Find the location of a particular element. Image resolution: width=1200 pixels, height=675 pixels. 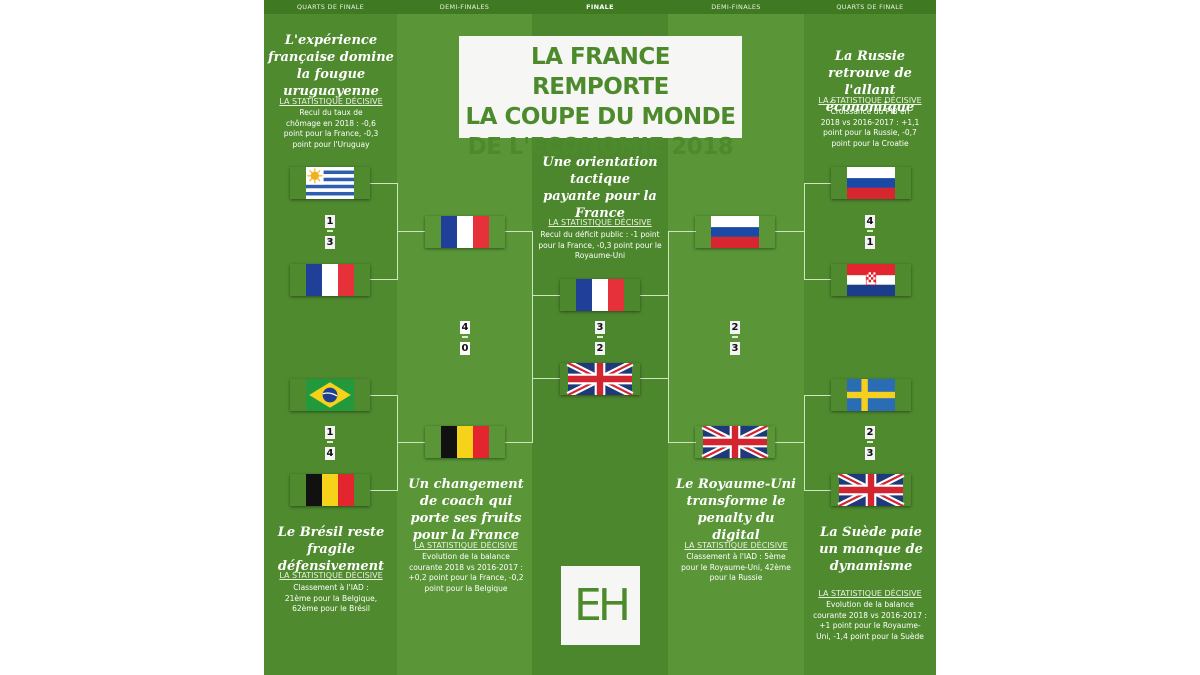

croatia-flag is located at coordinates (871, 280).